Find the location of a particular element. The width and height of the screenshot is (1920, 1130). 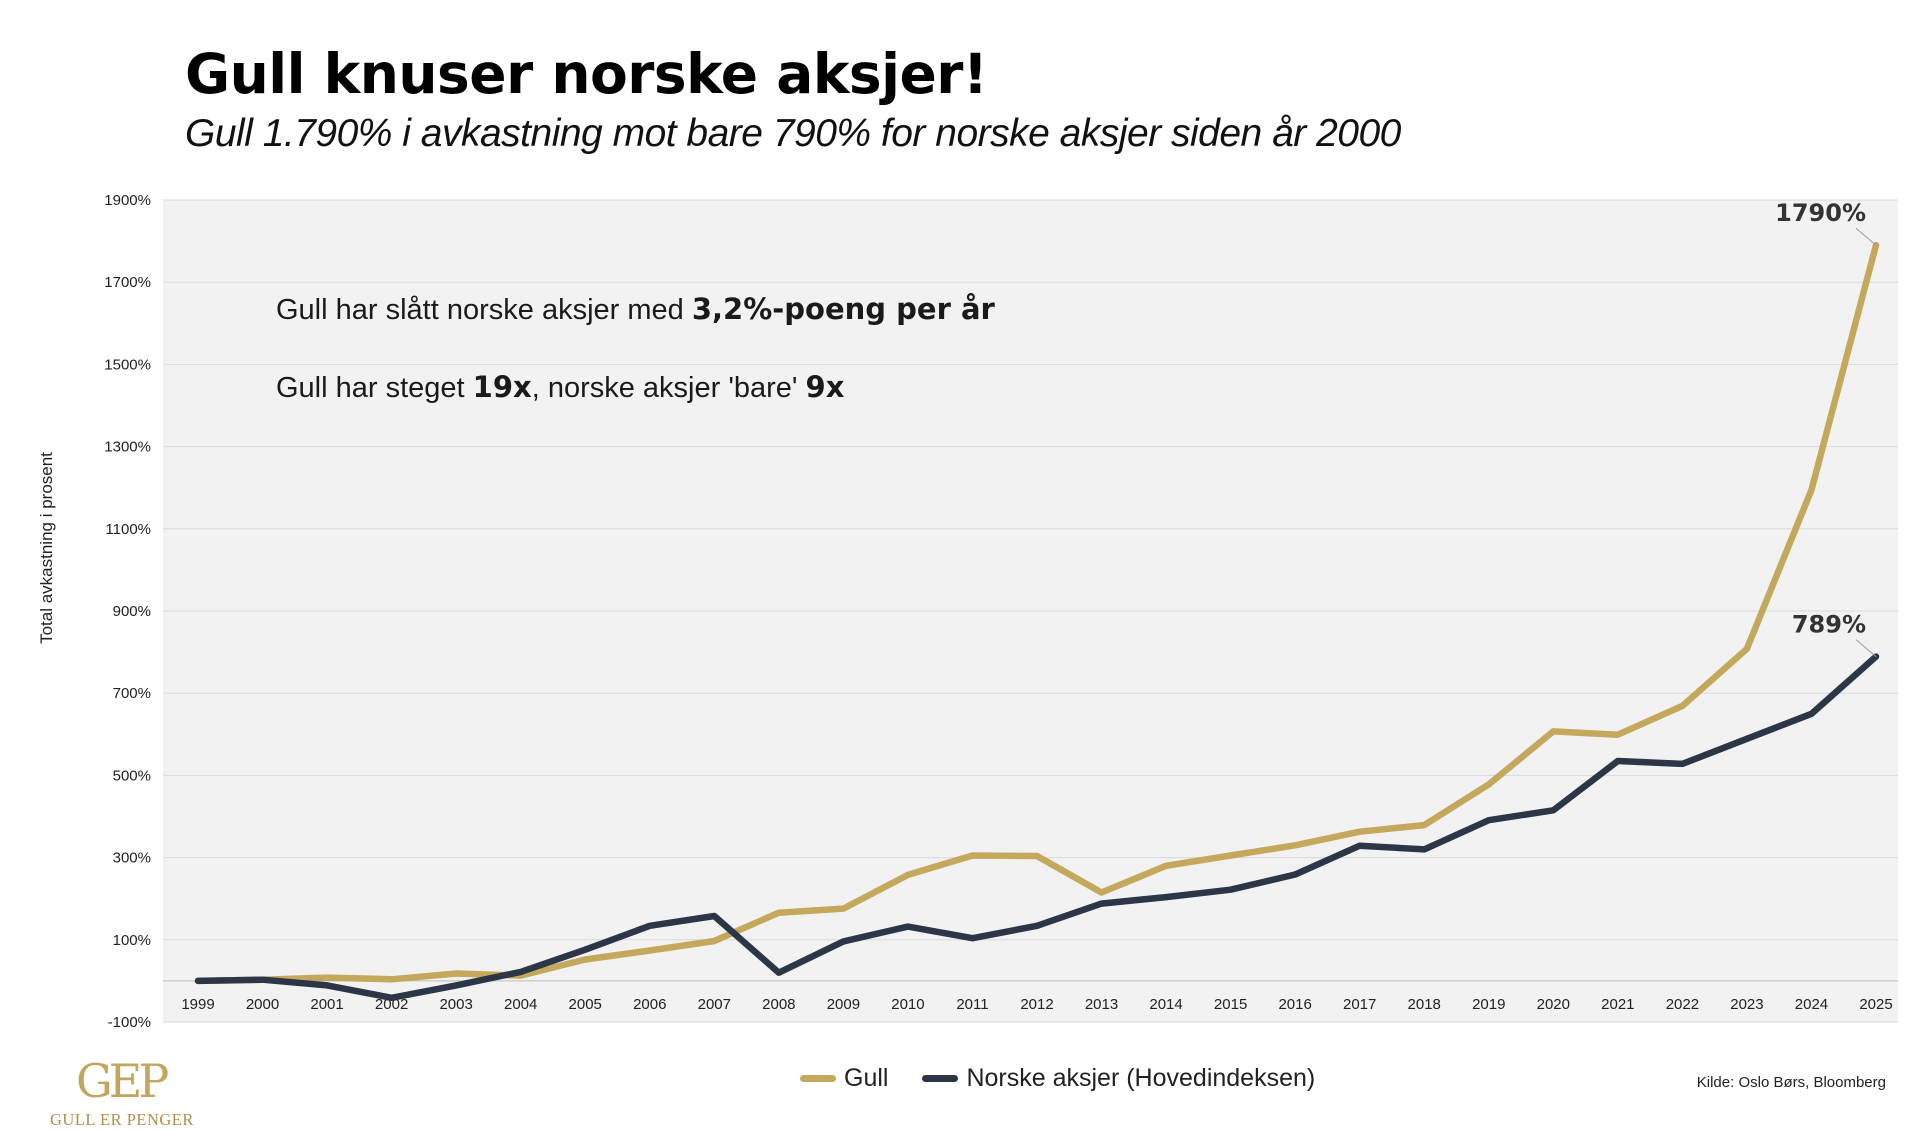

y-tick-label: -100% is located at coordinates (129, 1022).